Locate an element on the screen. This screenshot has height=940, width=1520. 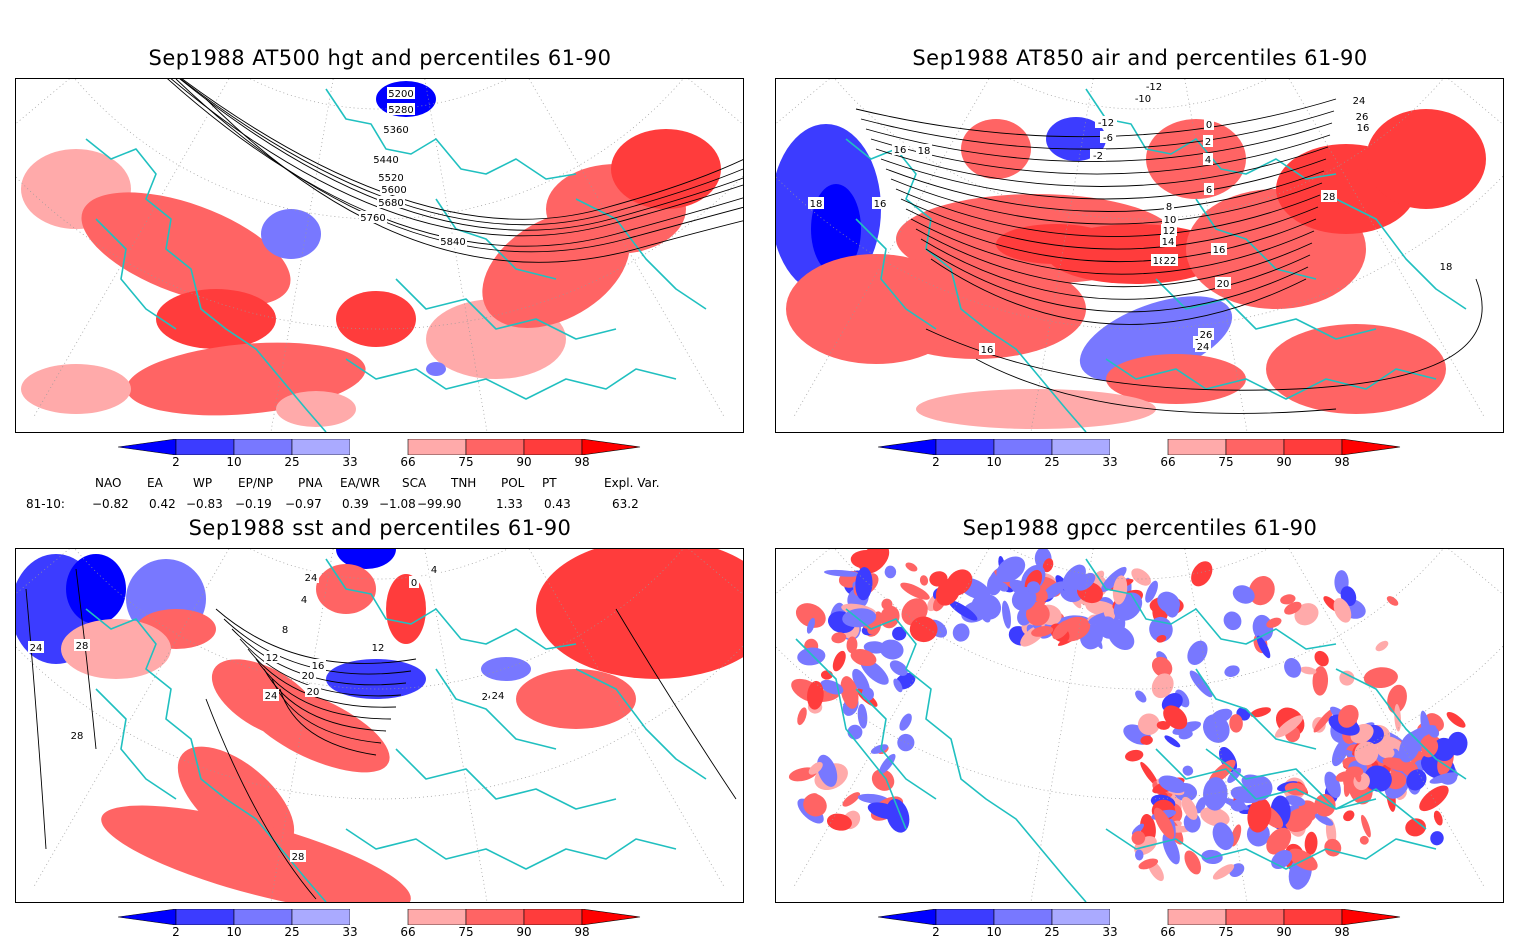
contour-label: 5280 is located at coordinates (400, 110).